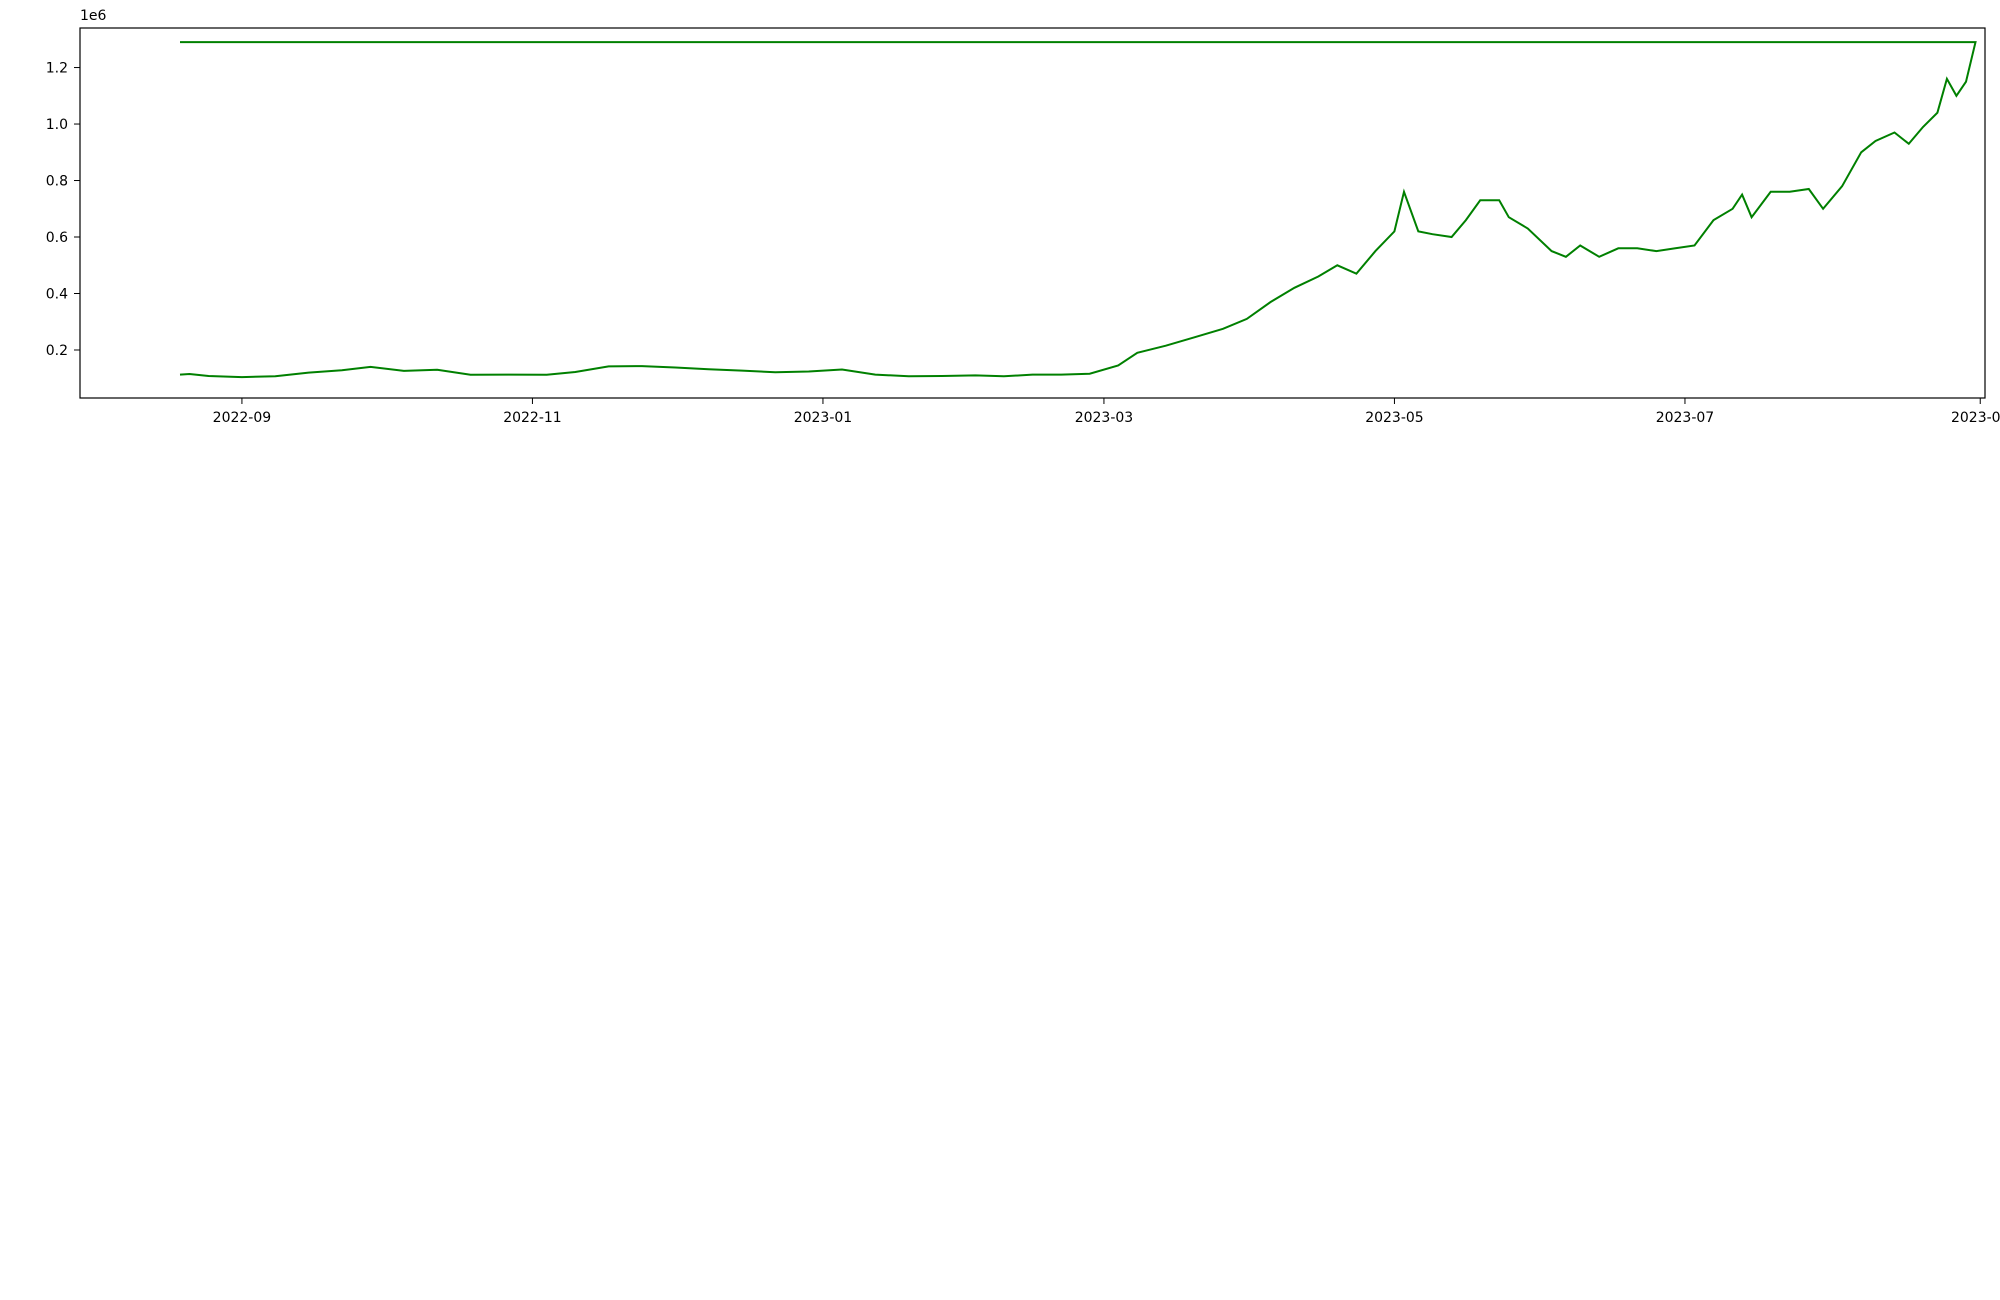 This screenshot has width=2000, height=1300. Describe the element at coordinates (823, 418) in the screenshot. I see `x-tick-label: 2023-01` at that location.